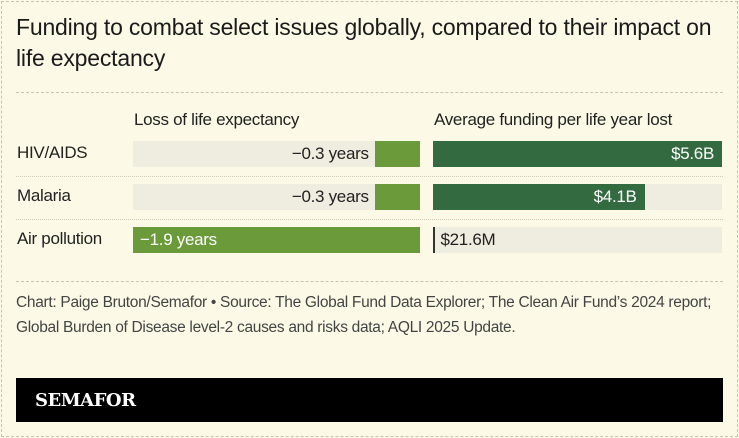  Describe the element at coordinates (178, 239) in the screenshot. I see `loss-label: −1.9 years` at that location.